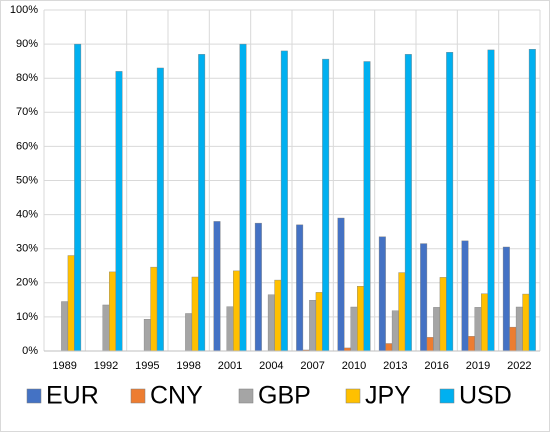 The image size is (550, 432). Describe the element at coordinates (64, 366) in the screenshot. I see `x-tick-label: 1989` at that location.